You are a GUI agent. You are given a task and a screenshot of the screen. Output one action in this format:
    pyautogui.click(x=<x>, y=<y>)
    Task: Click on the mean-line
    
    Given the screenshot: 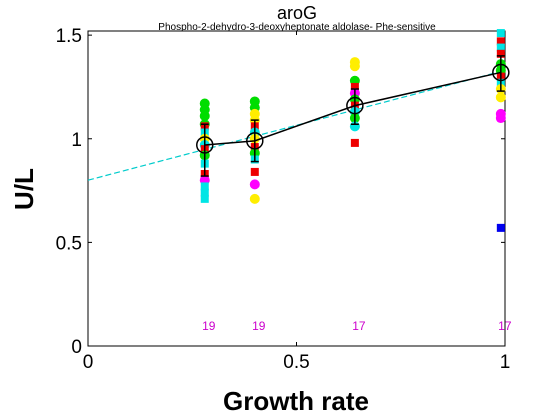 What is the action you would take?
    pyautogui.click(x=352, y=108)
    